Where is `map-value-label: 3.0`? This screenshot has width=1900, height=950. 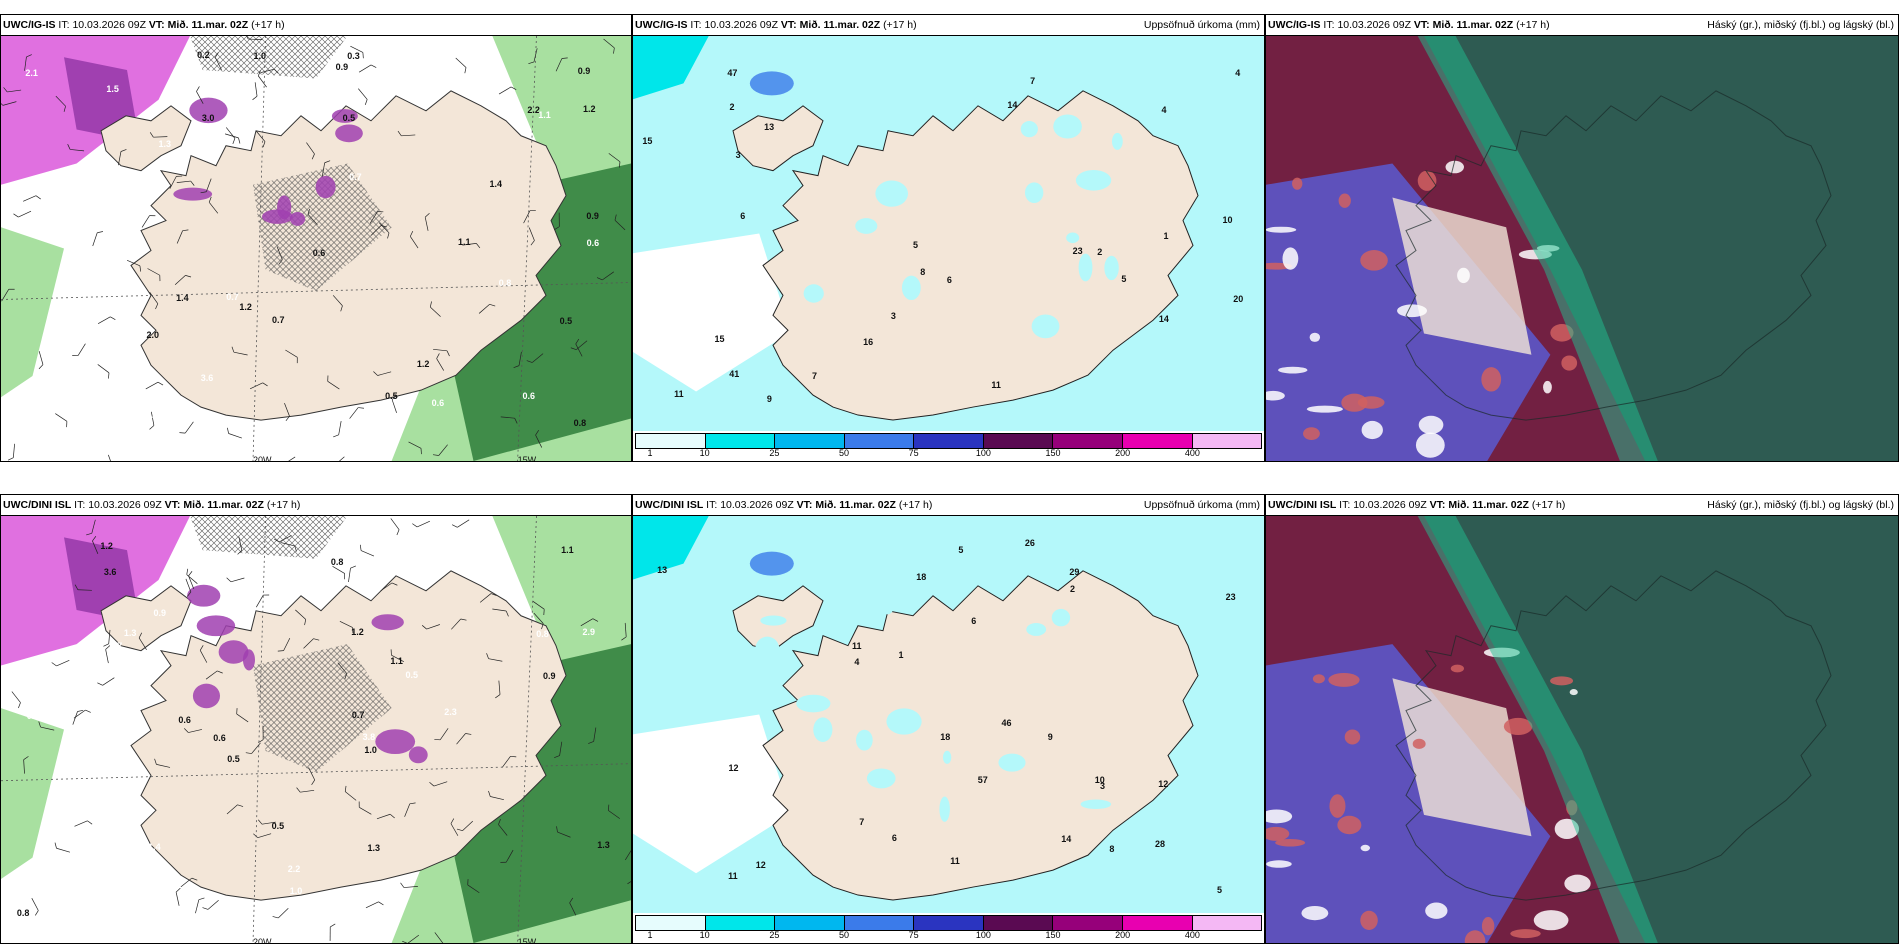
map-value-label: 3.0 is located at coordinates (208, 118).